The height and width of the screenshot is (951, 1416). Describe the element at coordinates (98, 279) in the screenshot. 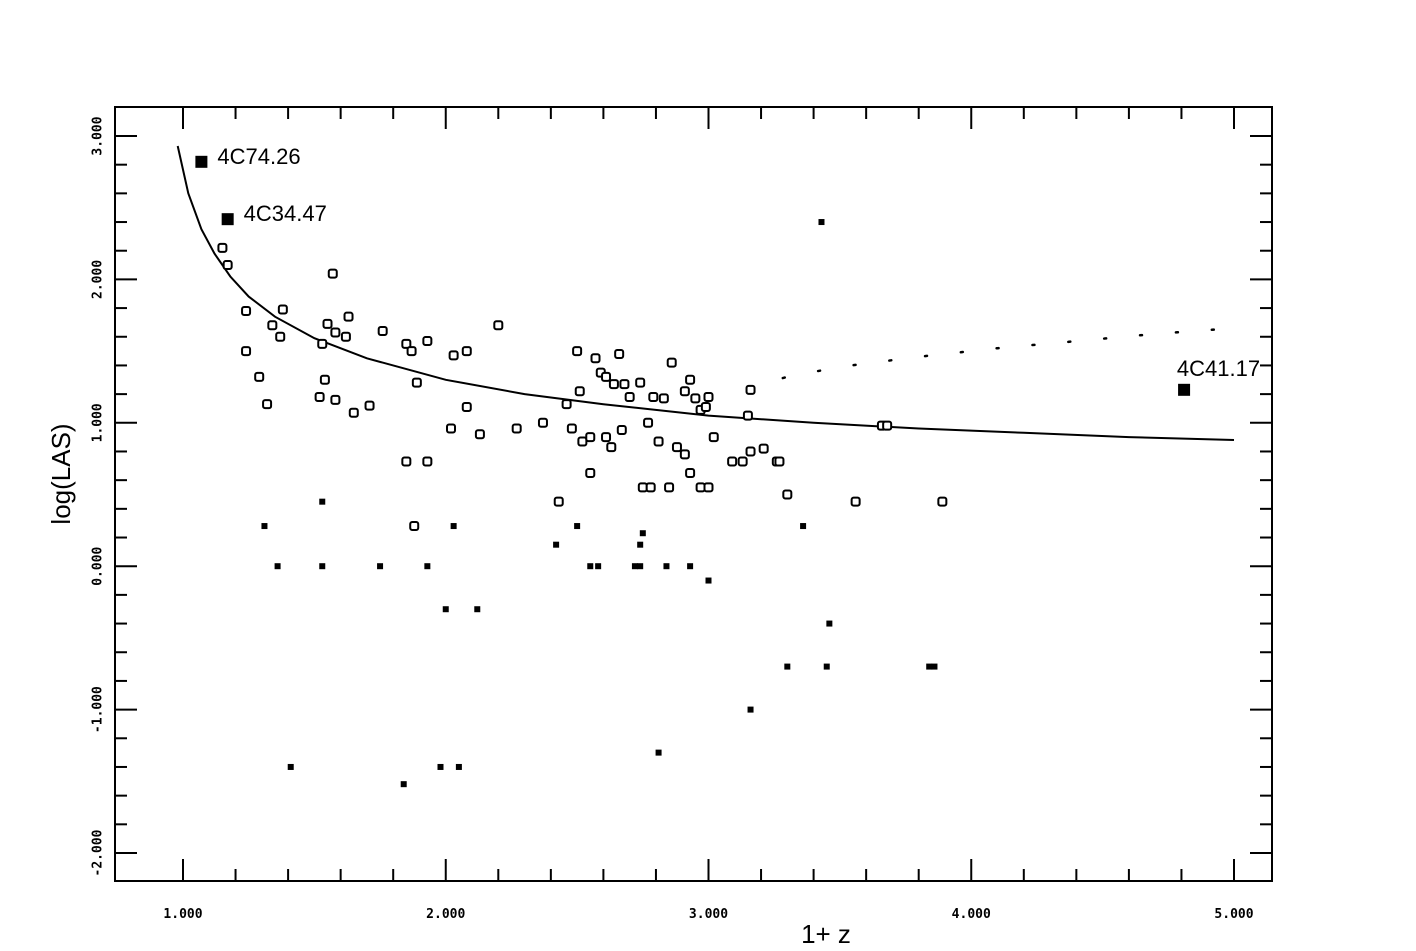

I see `y-tick-label: 2.000` at that location.